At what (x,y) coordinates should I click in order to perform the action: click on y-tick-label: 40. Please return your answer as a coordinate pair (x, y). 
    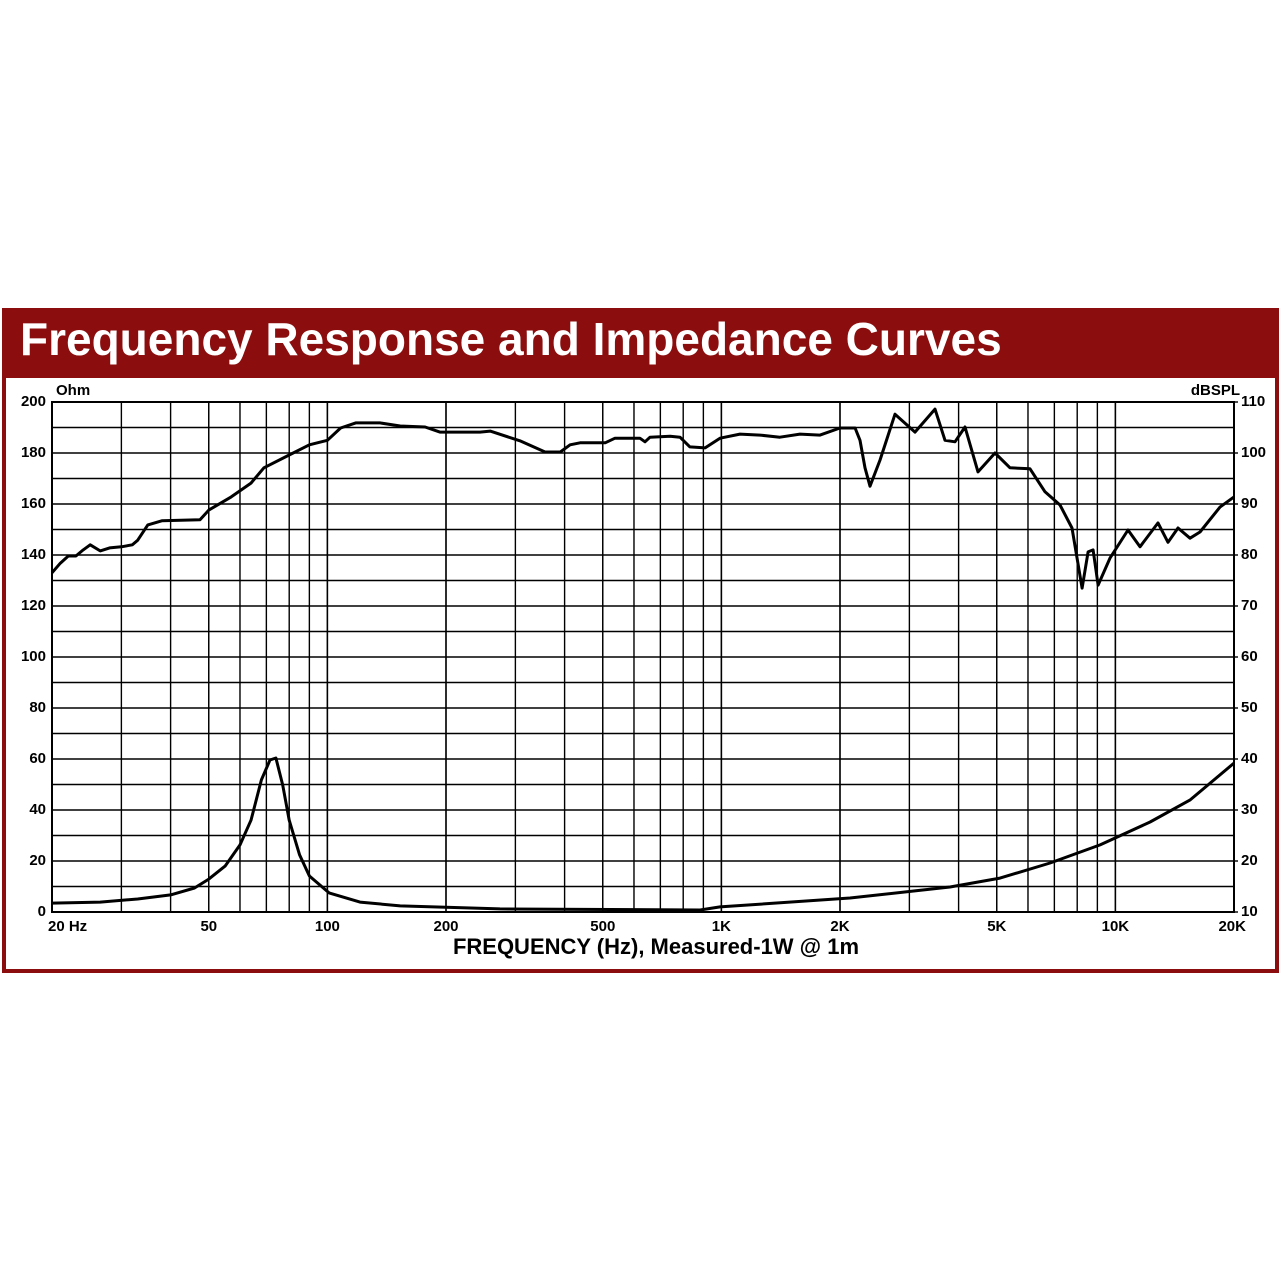
    Looking at the image, I should click on (37, 809).